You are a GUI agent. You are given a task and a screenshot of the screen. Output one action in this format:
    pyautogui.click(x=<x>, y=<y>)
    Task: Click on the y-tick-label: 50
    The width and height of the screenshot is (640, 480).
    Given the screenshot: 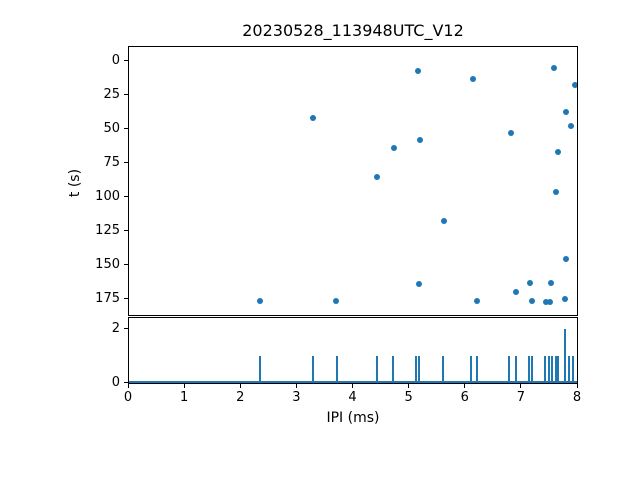 What is the action you would take?
    pyautogui.click(x=111, y=128)
    